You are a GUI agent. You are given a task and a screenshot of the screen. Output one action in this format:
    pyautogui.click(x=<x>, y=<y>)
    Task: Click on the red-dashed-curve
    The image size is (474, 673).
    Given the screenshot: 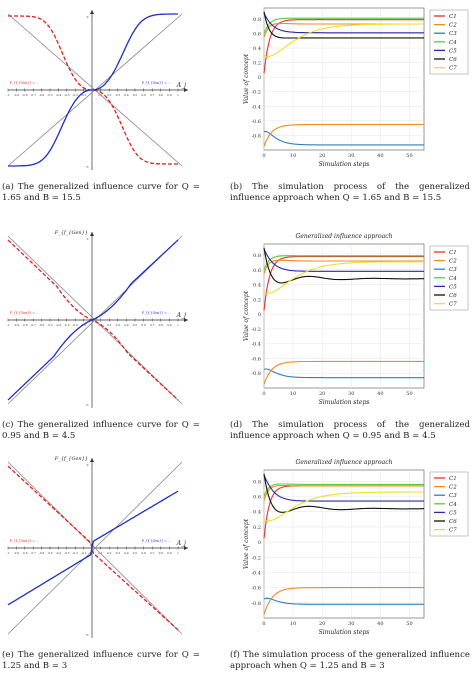 What is the action you would take?
    pyautogui.click(x=93, y=548)
    